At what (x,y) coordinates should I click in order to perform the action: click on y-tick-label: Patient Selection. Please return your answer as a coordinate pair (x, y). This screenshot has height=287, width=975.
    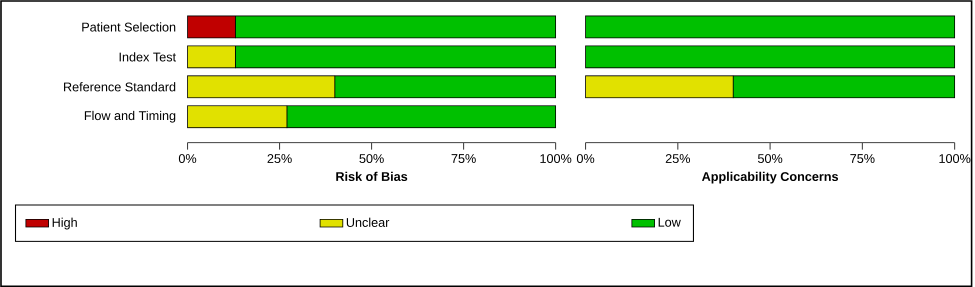
    Looking at the image, I should click on (129, 27).